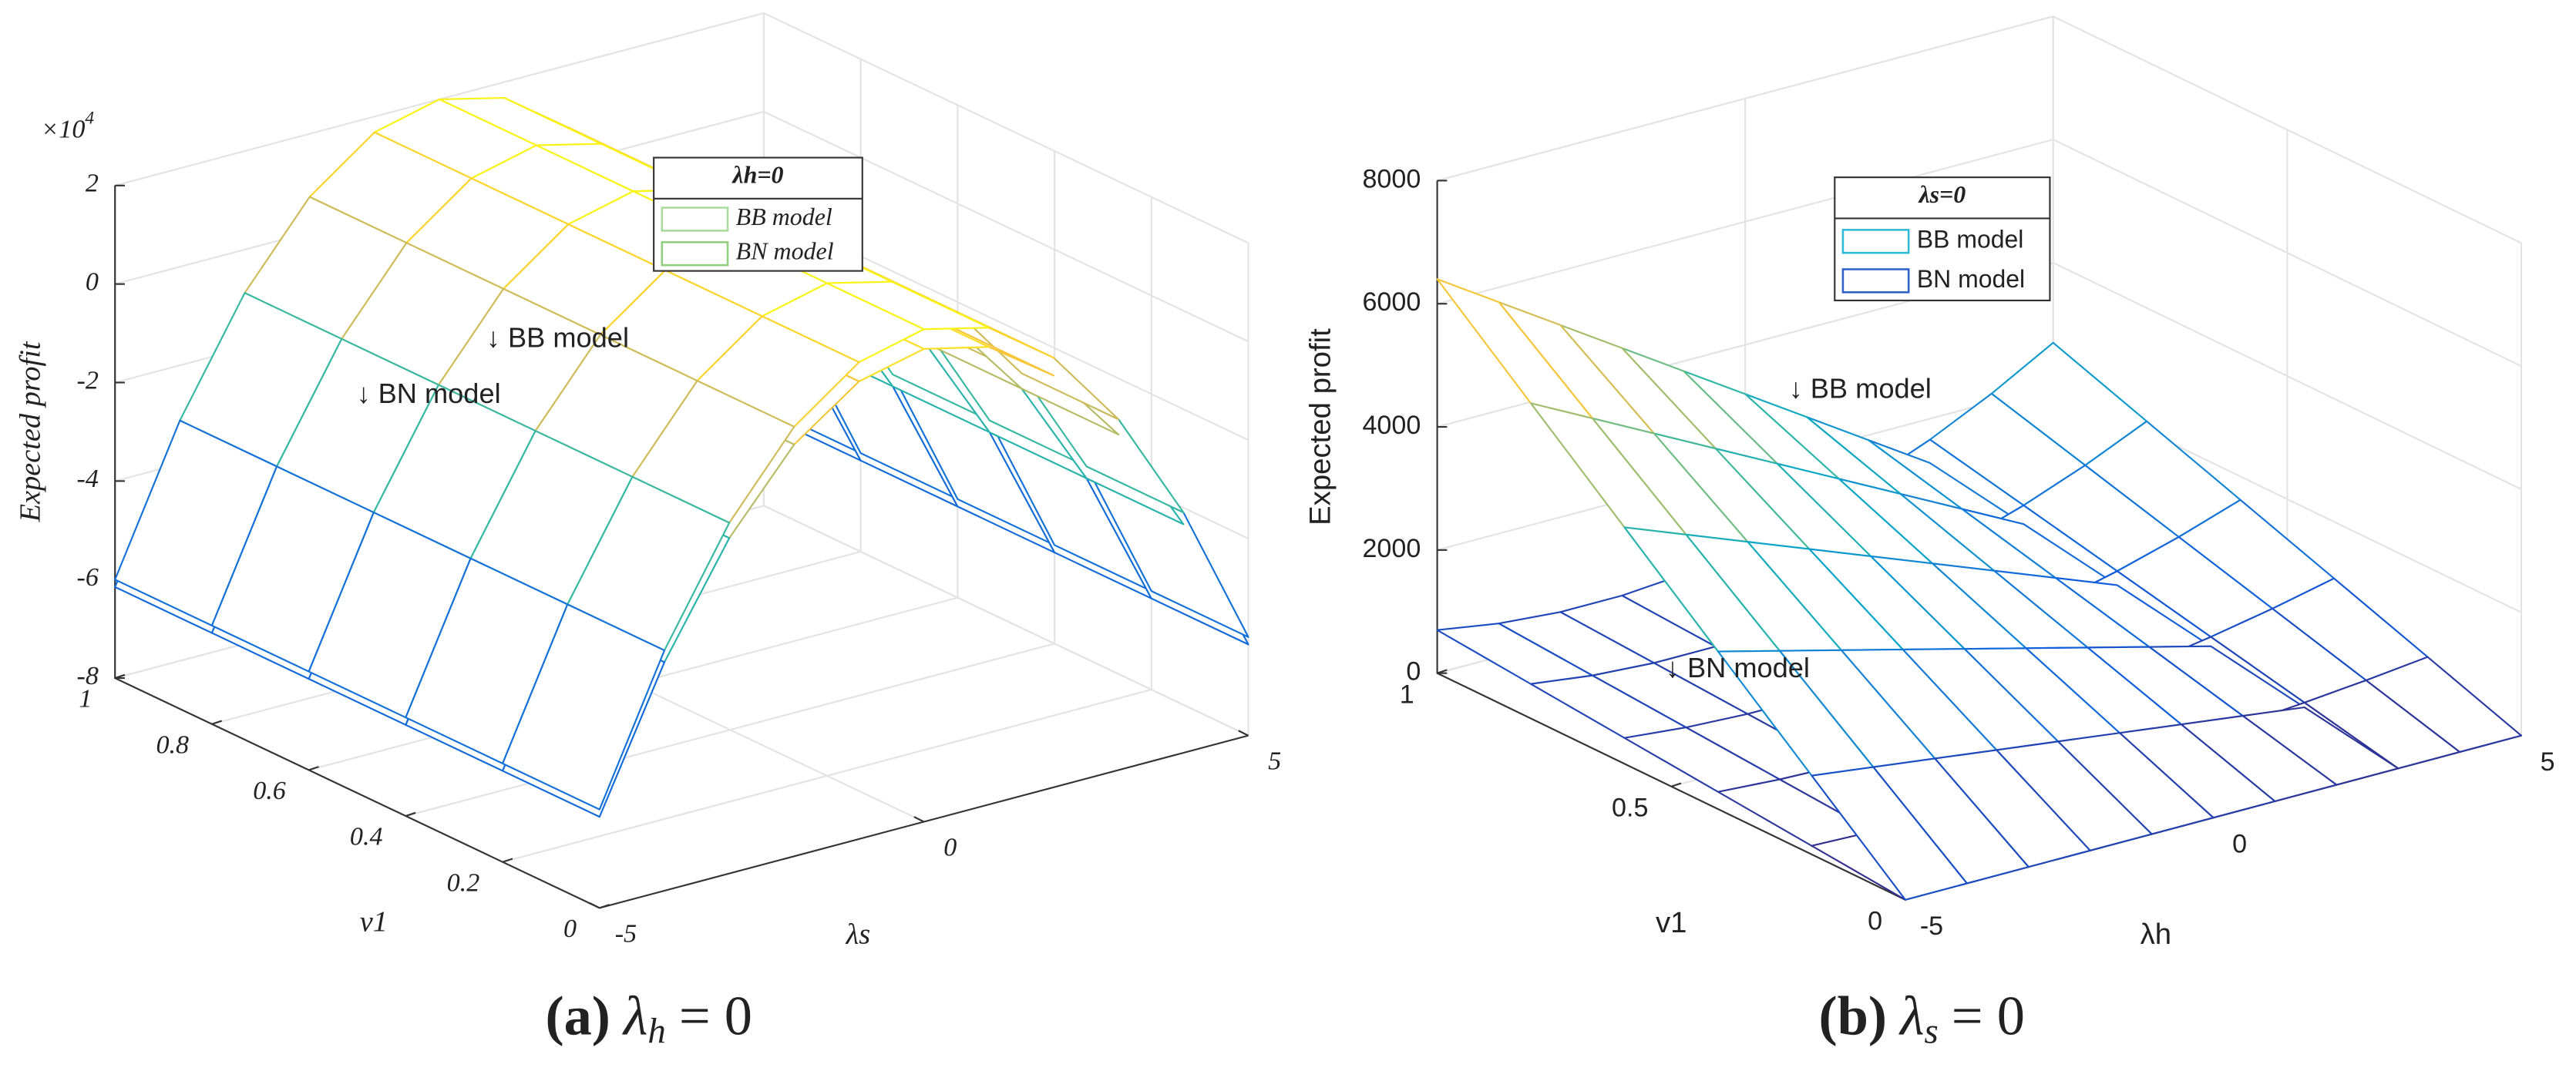 The height and width of the screenshot is (1071, 2576). What do you see at coordinates (1941, 195) in the screenshot?
I see `legend-title: λs=0` at bounding box center [1941, 195].